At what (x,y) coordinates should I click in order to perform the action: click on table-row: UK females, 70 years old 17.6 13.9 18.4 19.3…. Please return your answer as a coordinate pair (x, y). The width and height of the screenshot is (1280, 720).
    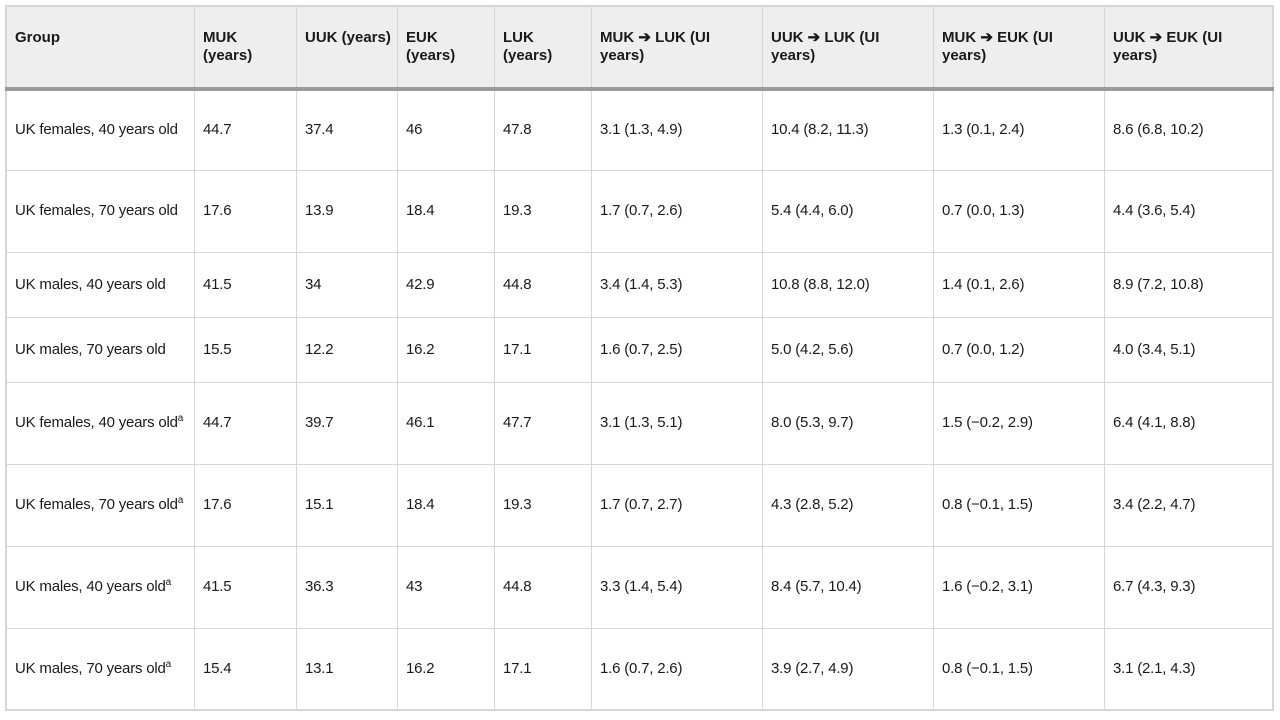
    Looking at the image, I should click on (639, 211).